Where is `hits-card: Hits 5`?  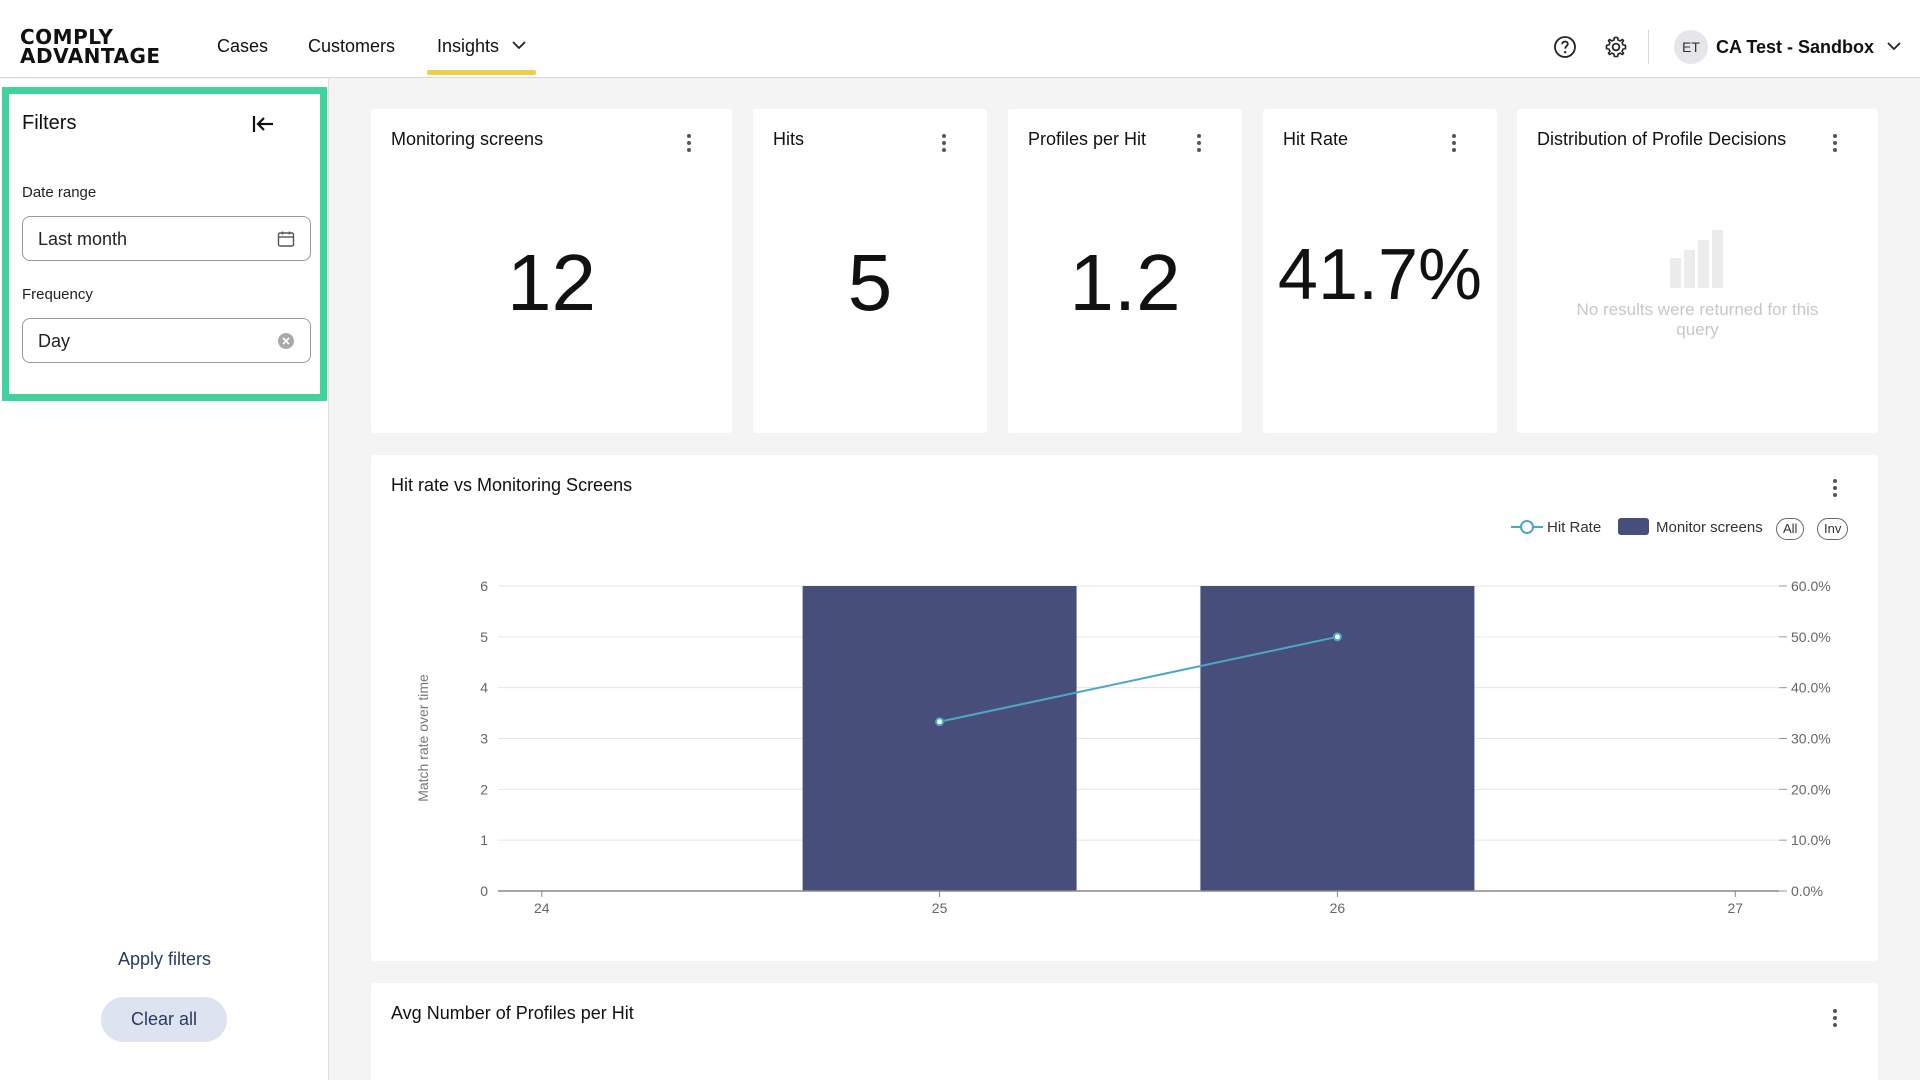
hits-card: Hits 5 is located at coordinates (870, 271).